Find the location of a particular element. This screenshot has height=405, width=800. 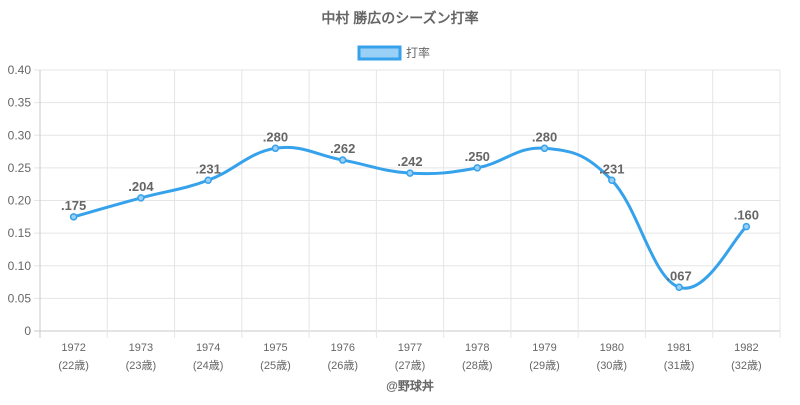

data-label: .242 is located at coordinates (409, 161).